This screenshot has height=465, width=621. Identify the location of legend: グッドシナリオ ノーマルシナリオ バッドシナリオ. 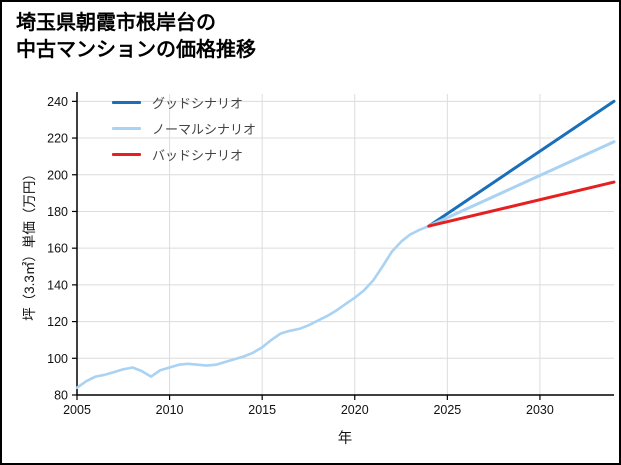
(184, 128).